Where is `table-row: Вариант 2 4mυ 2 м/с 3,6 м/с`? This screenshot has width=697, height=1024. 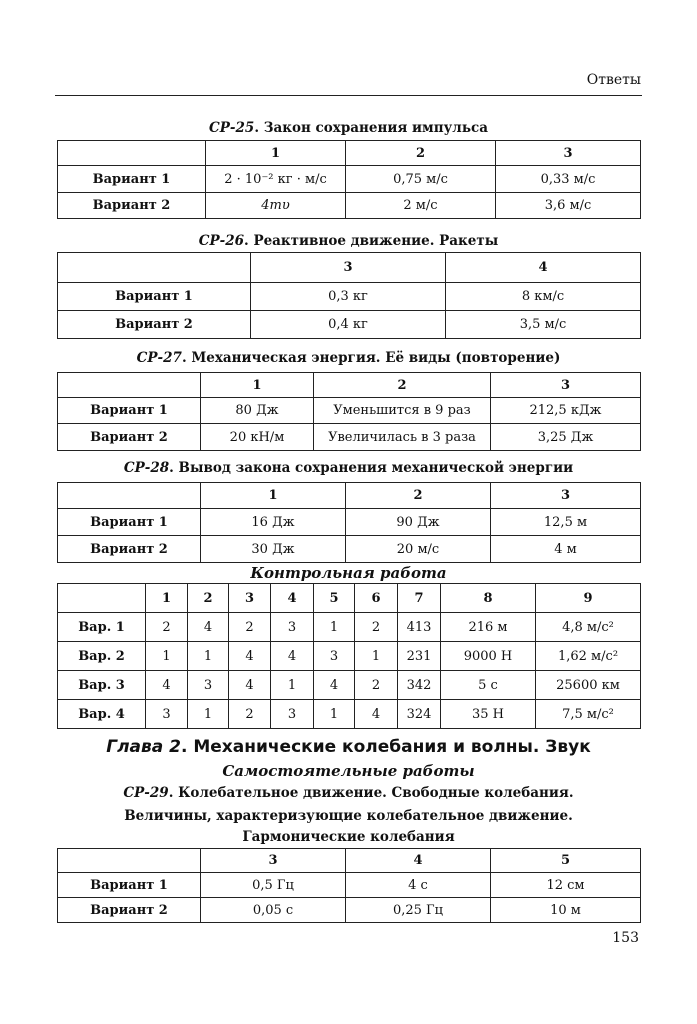
table-row: Вариант 2 4mυ 2 м/с 3,6 м/с is located at coordinates (349, 205).